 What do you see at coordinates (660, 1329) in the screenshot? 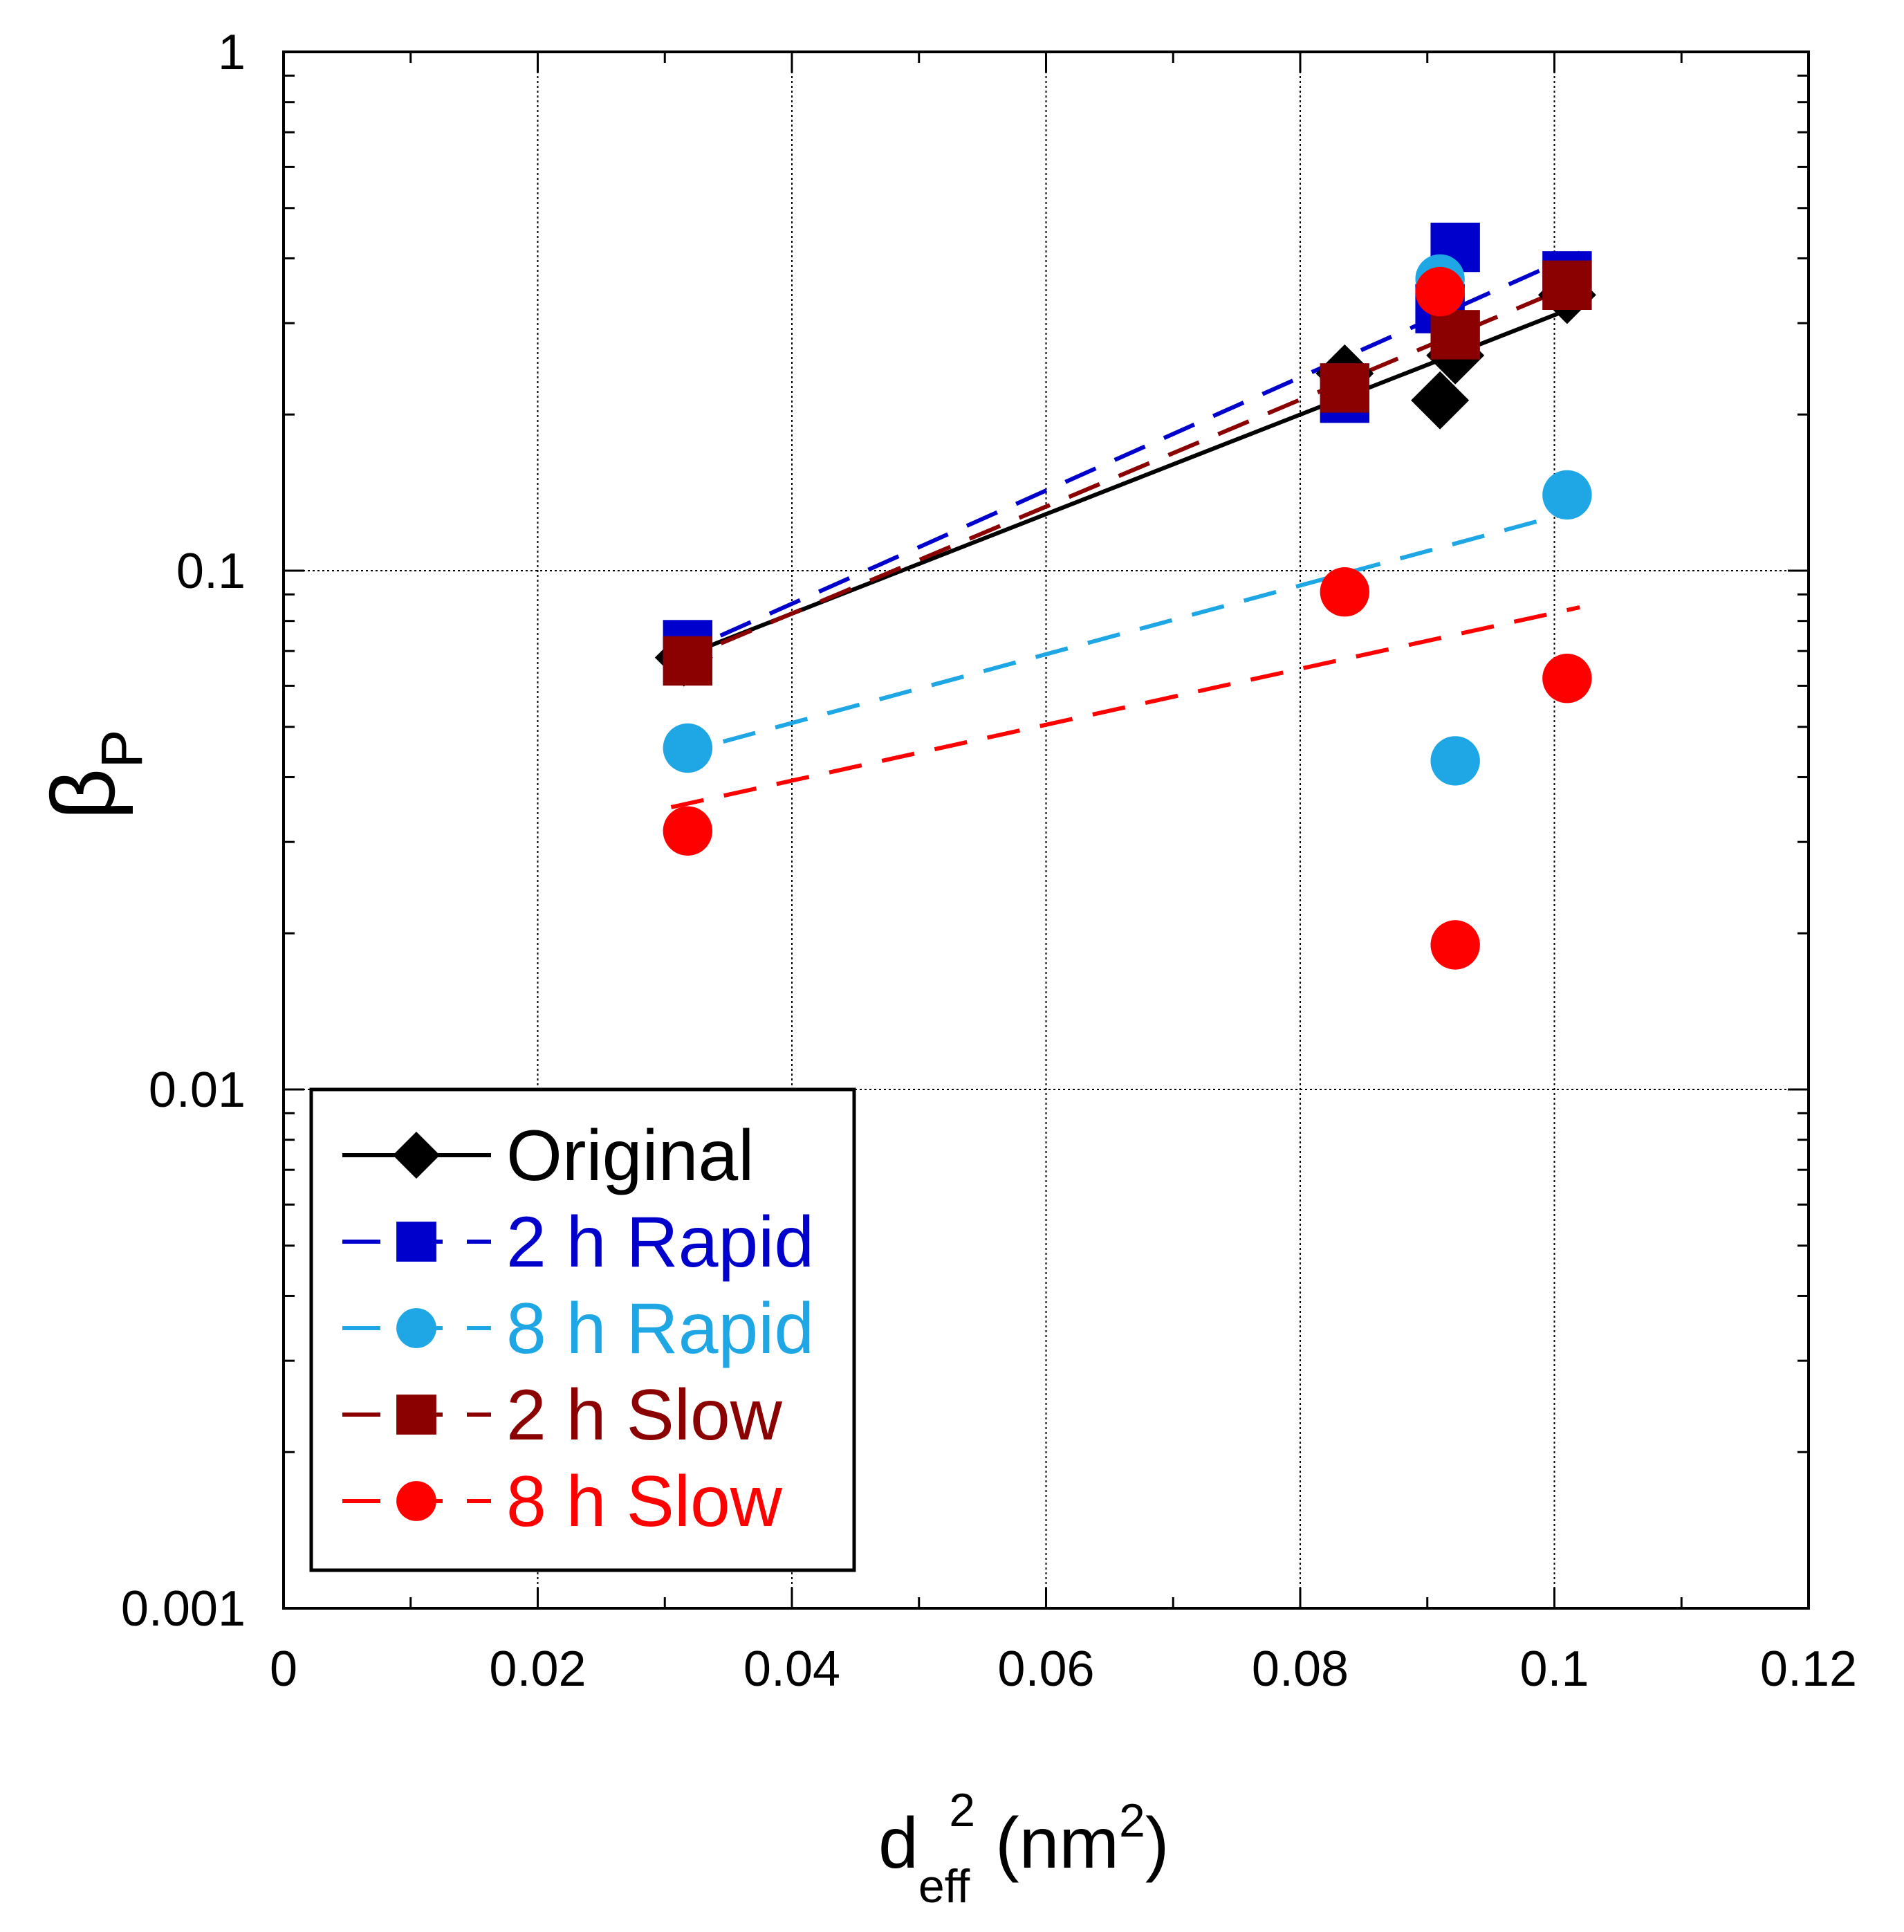
I see `legend-label-8-h-rapid: 8 h Rapid` at bounding box center [660, 1329].